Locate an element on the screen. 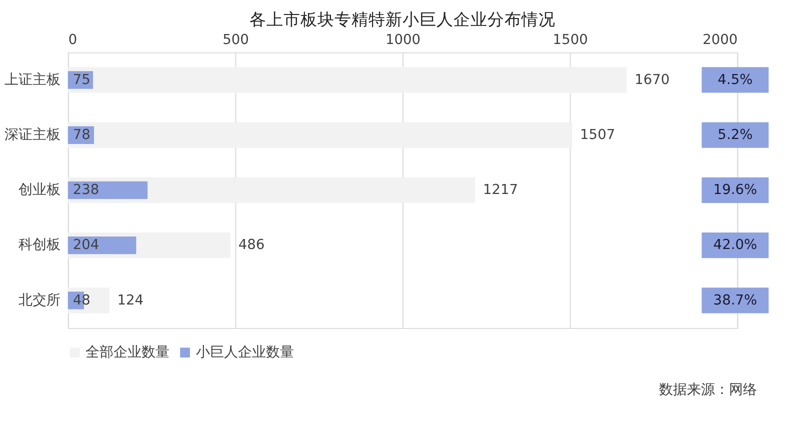 This screenshot has width=808, height=438. y-tick-label: 北交所 is located at coordinates (39, 300).